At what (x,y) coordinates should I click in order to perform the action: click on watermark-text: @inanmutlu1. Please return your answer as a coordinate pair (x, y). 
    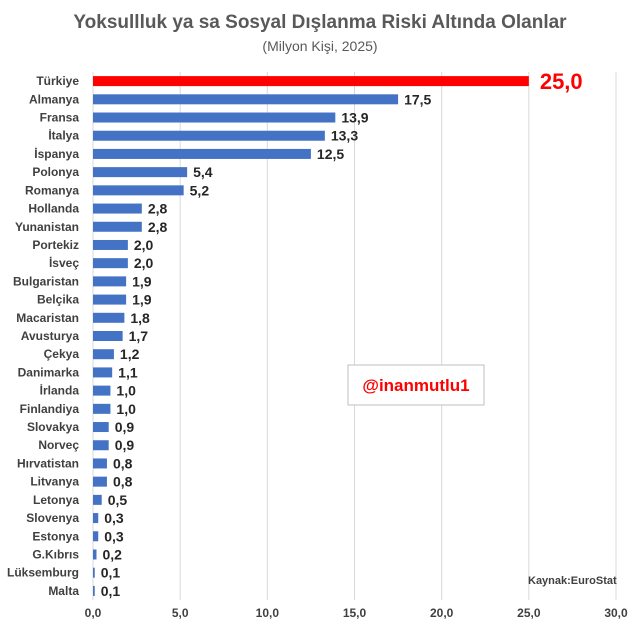
    Looking at the image, I should click on (415, 385).